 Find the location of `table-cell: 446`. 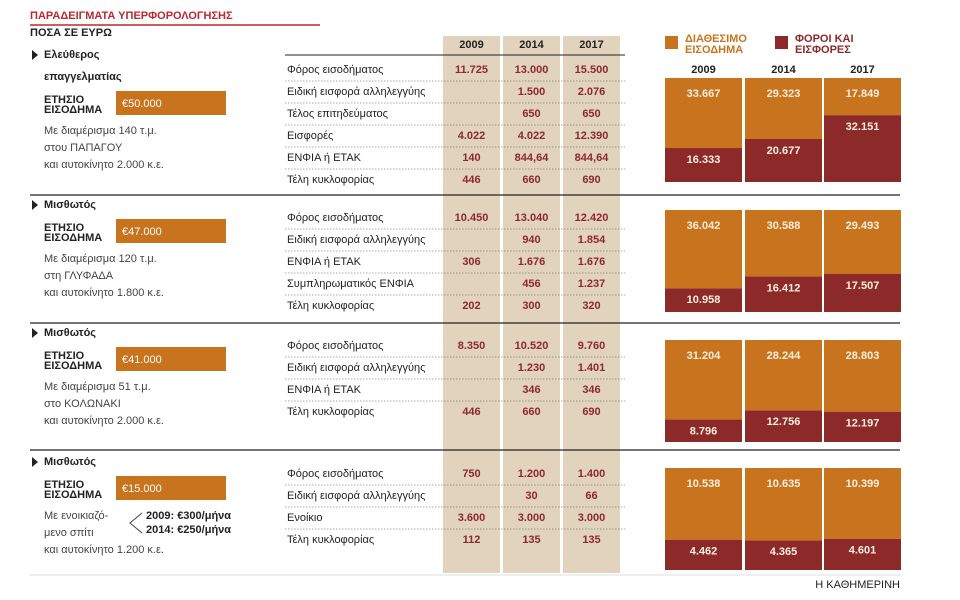

table-cell: 446 is located at coordinates (471, 412).